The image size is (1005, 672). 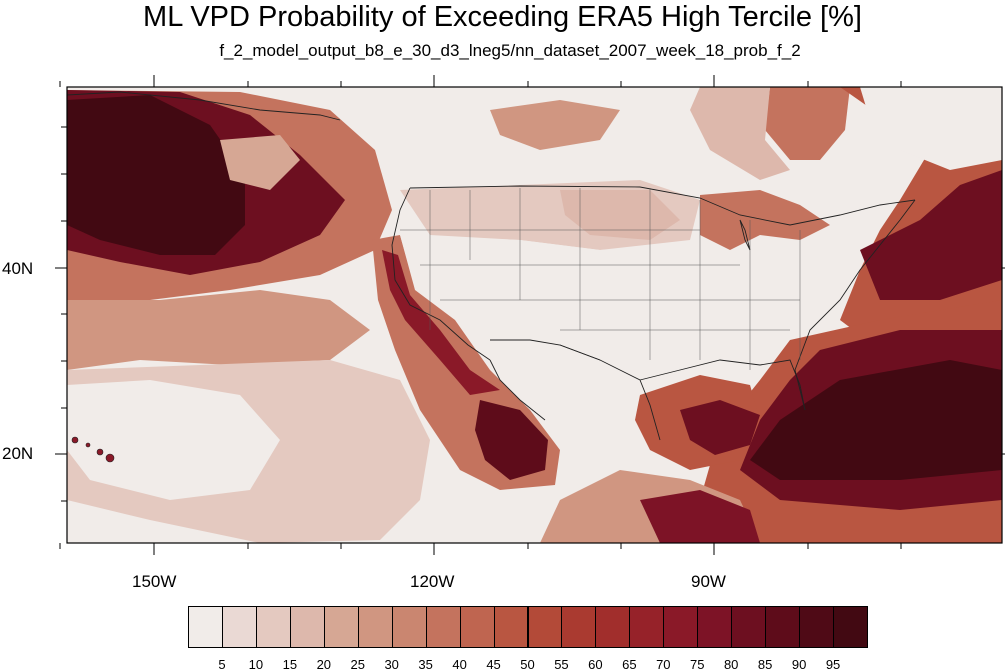 I want to click on region-conus-interior, so click(x=620, y=310).